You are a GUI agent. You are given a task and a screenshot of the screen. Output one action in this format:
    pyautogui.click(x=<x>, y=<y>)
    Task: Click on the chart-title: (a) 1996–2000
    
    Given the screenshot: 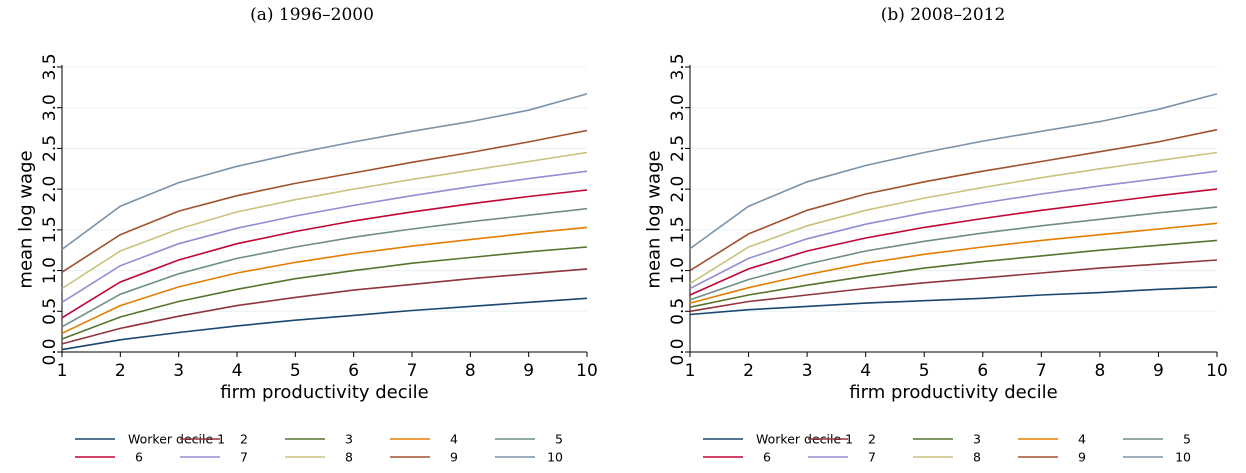 What is the action you would take?
    pyautogui.click(x=312, y=15)
    